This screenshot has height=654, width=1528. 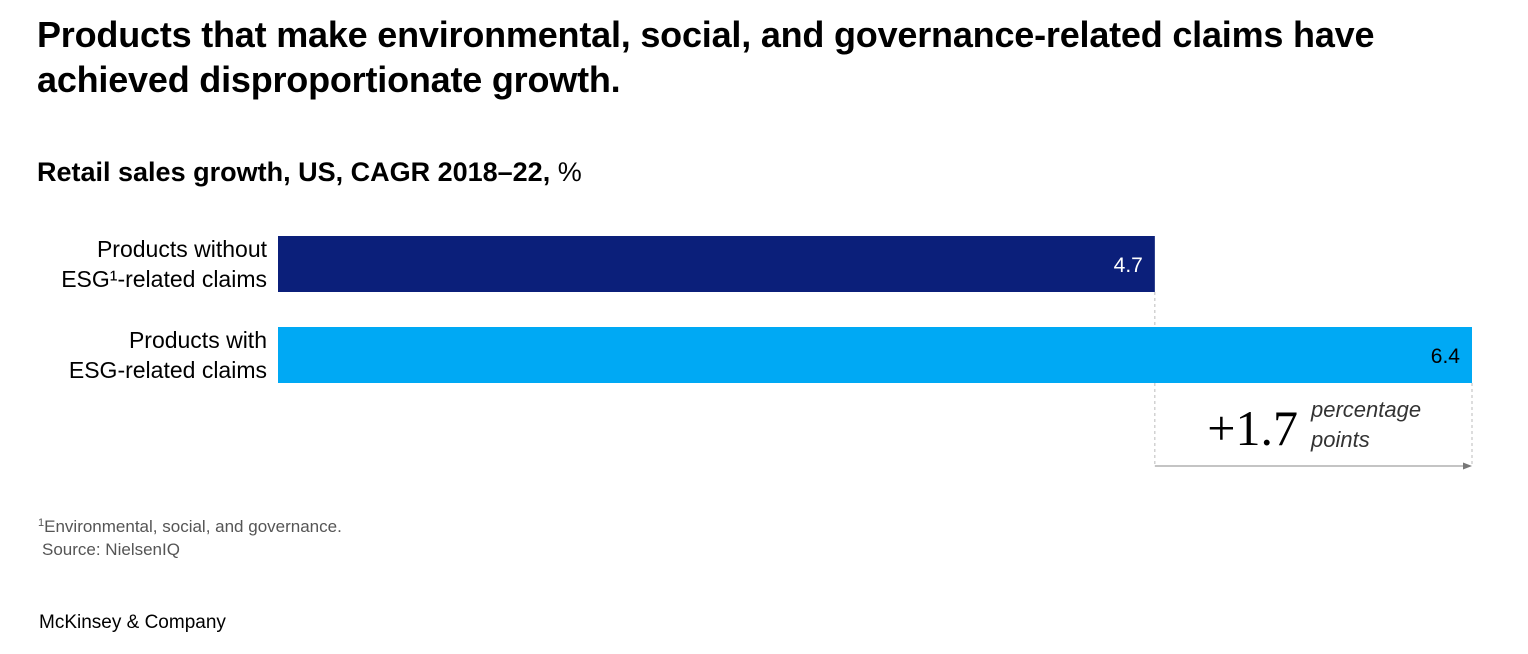 What do you see at coordinates (198, 340) in the screenshot?
I see `category-label-2-line-1: Products with` at bounding box center [198, 340].